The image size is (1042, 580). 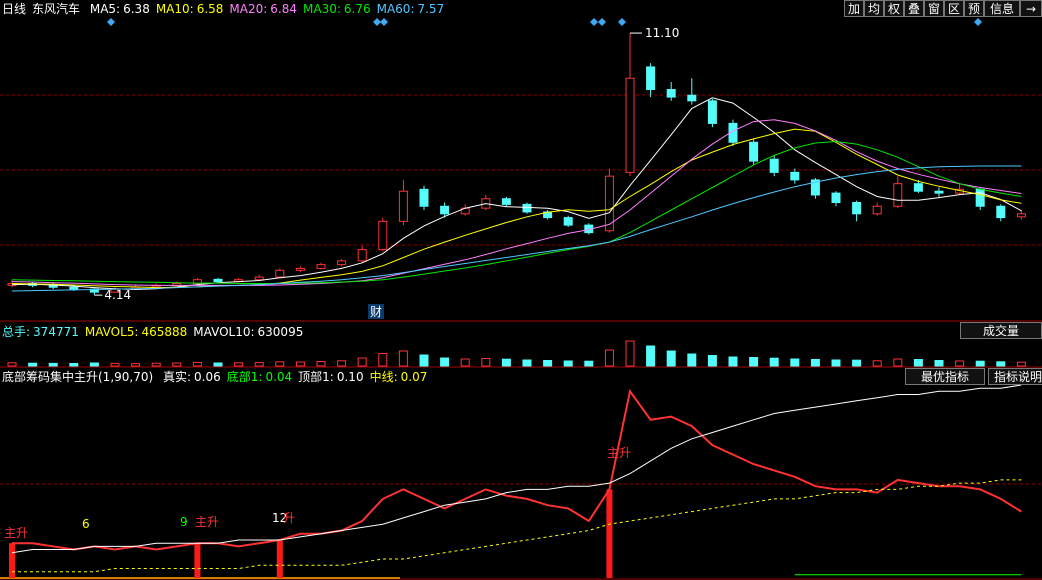 I want to click on toolbar-button: 预, so click(x=974, y=8).